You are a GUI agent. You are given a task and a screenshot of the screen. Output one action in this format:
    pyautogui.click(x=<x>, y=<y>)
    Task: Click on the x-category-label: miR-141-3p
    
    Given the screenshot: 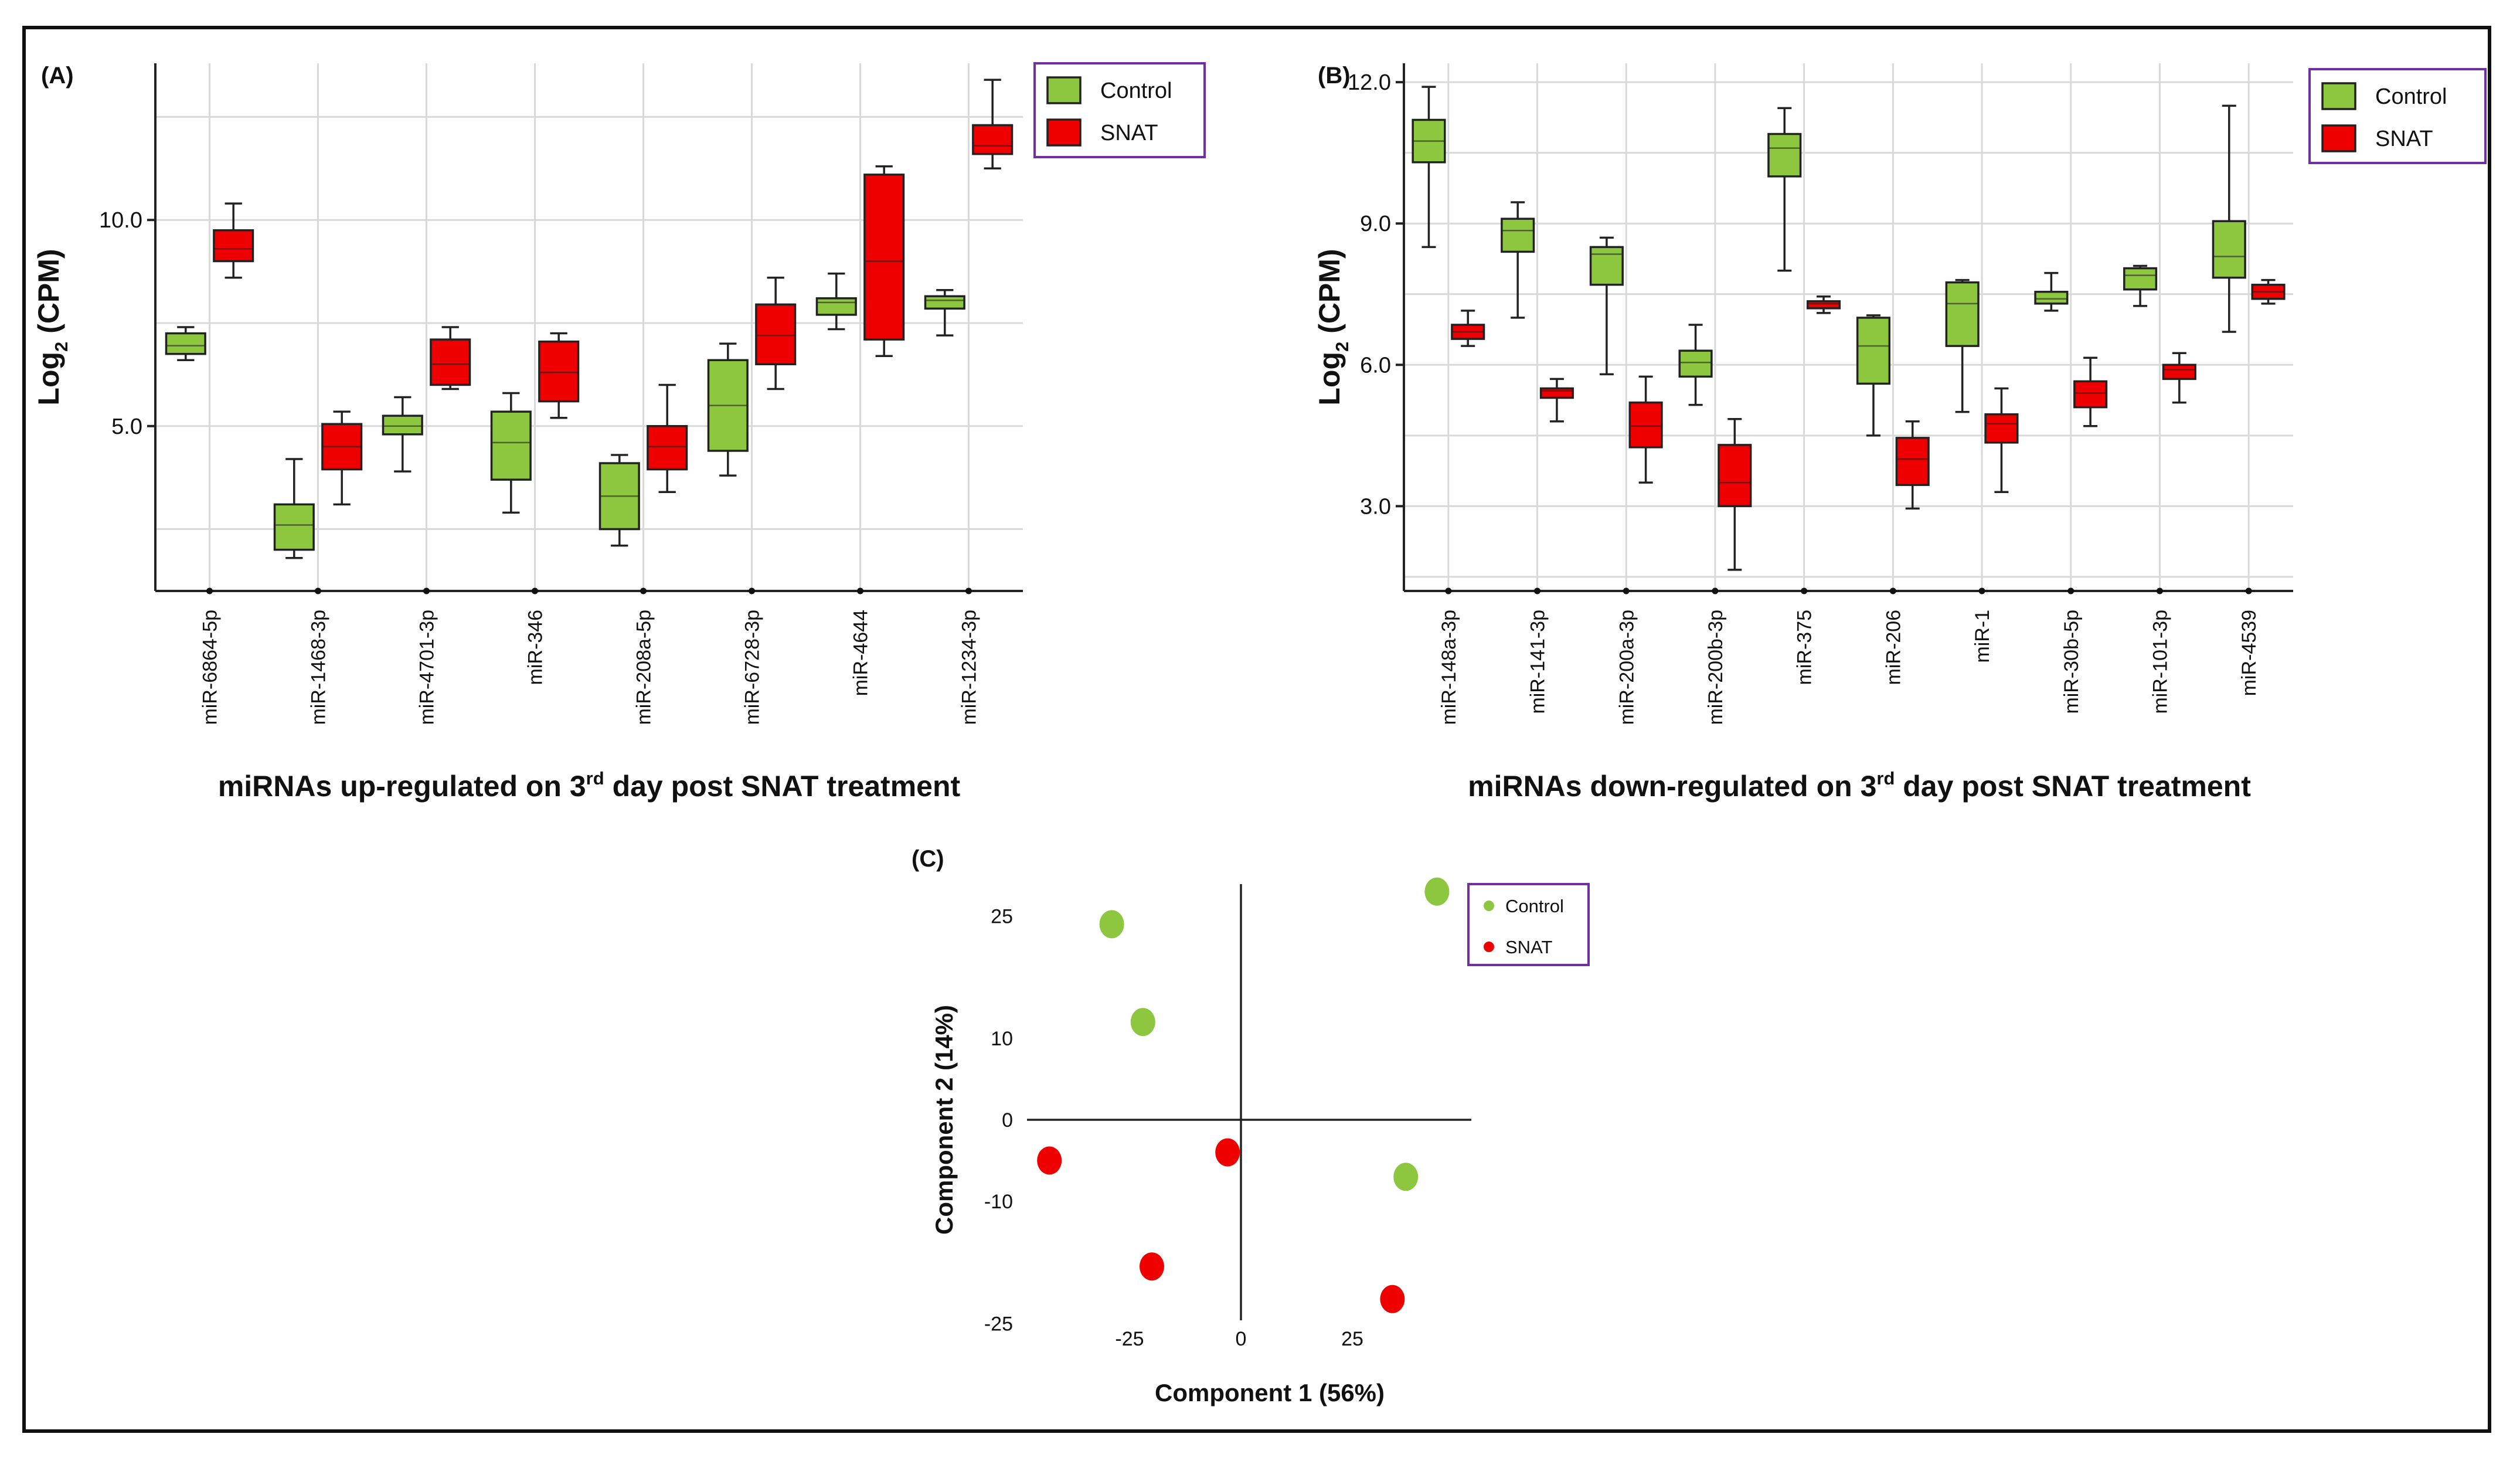 What is the action you would take?
    pyautogui.click(x=1538, y=662)
    